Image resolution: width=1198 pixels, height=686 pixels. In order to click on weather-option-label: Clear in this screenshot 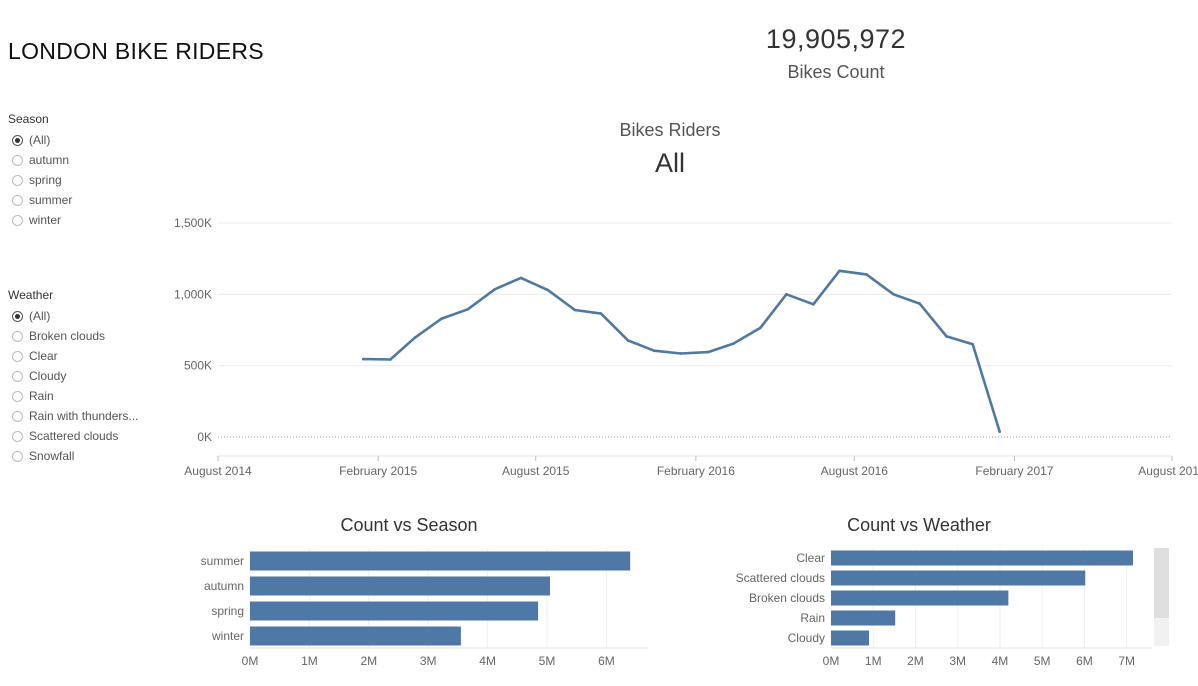, I will do `click(43, 356)`.